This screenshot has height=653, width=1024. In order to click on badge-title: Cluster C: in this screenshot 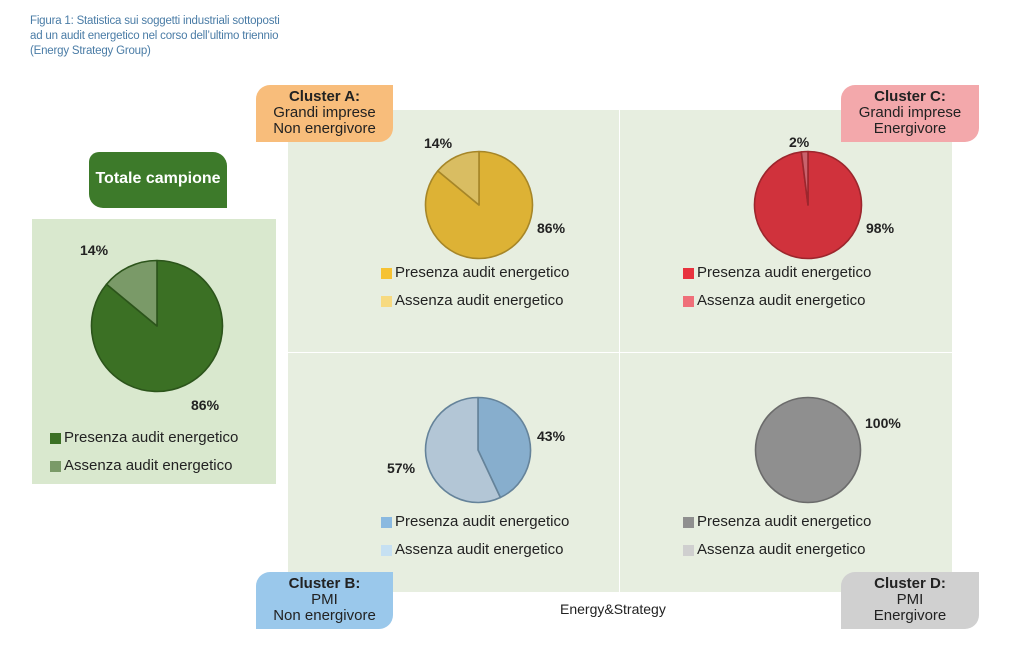, I will do `click(910, 96)`.